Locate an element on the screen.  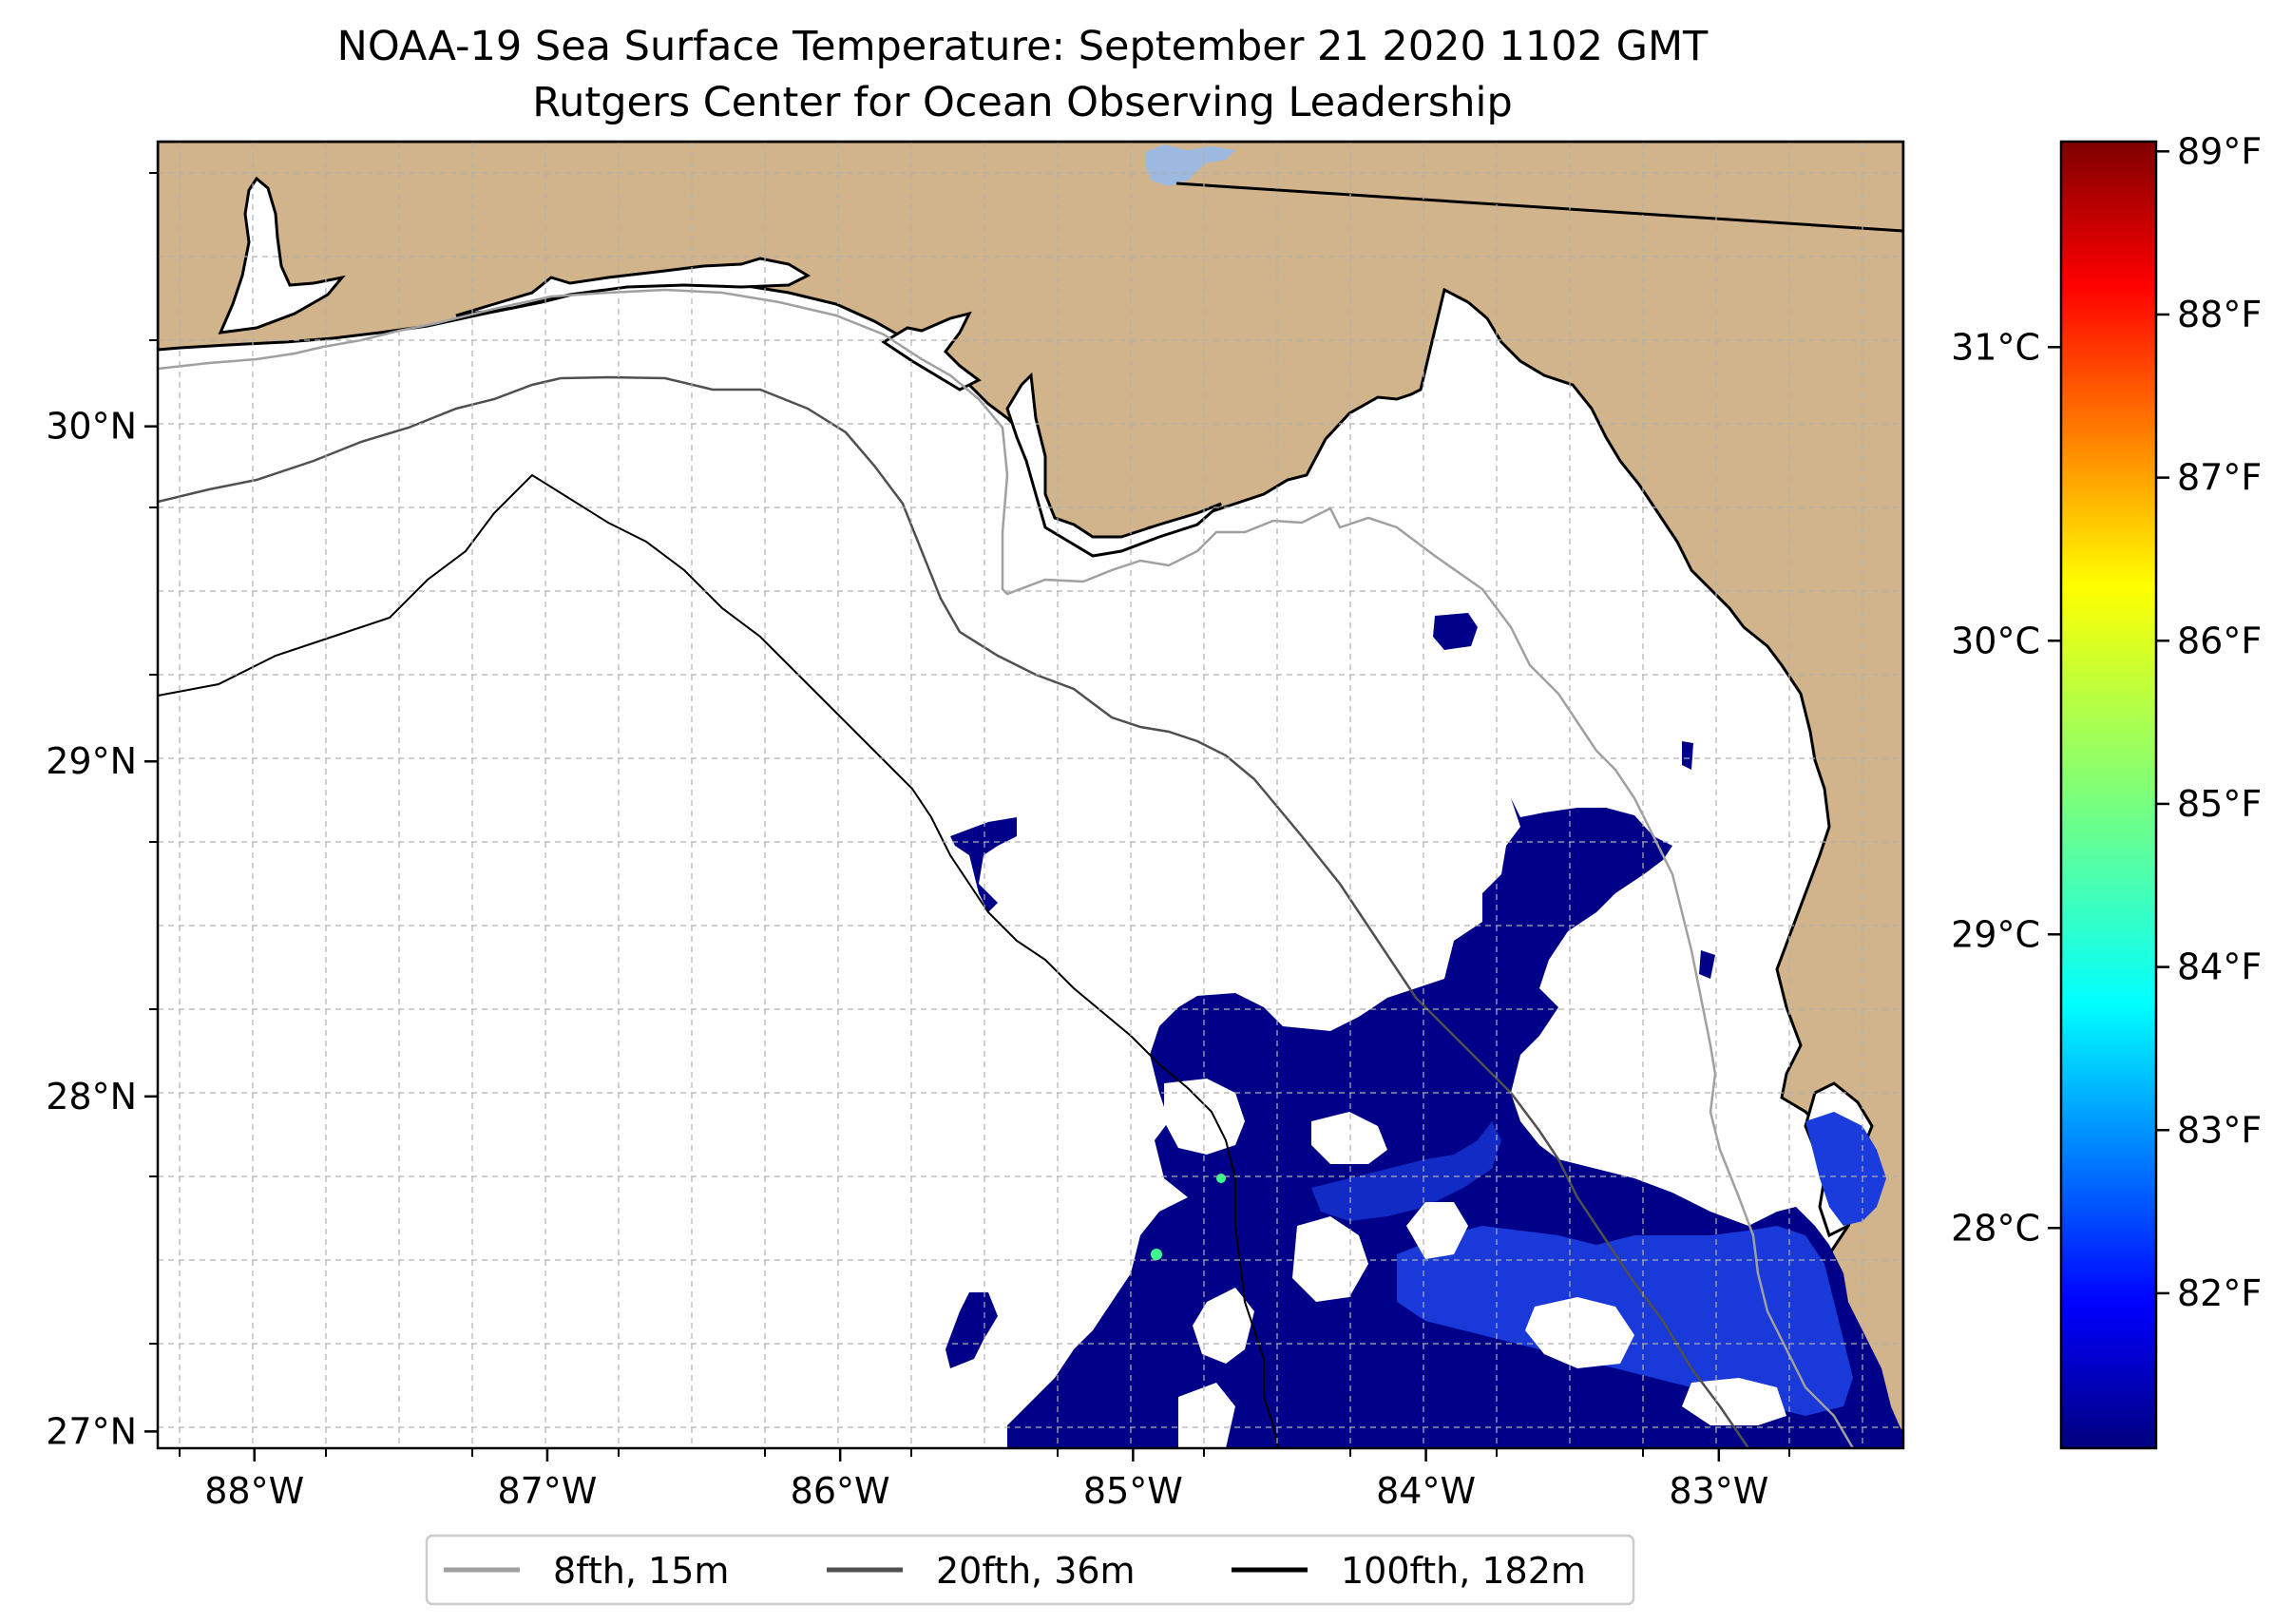
lon-tick-label: 86°W is located at coordinates (840, 1491).